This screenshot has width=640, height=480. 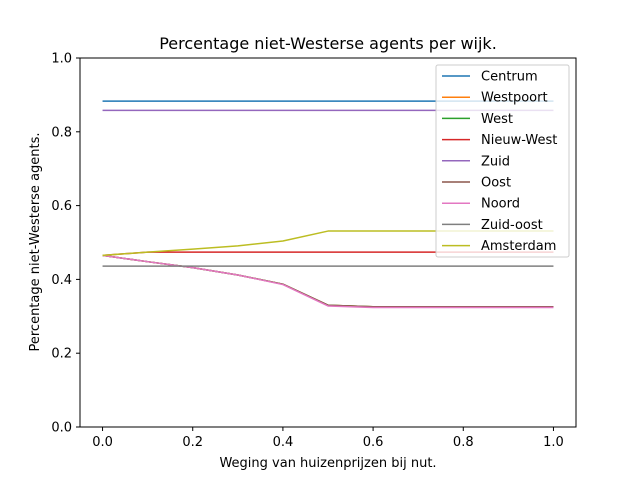 What do you see at coordinates (512, 225) in the screenshot?
I see `legend-label-zuid-oost: Zuid-oost` at bounding box center [512, 225].